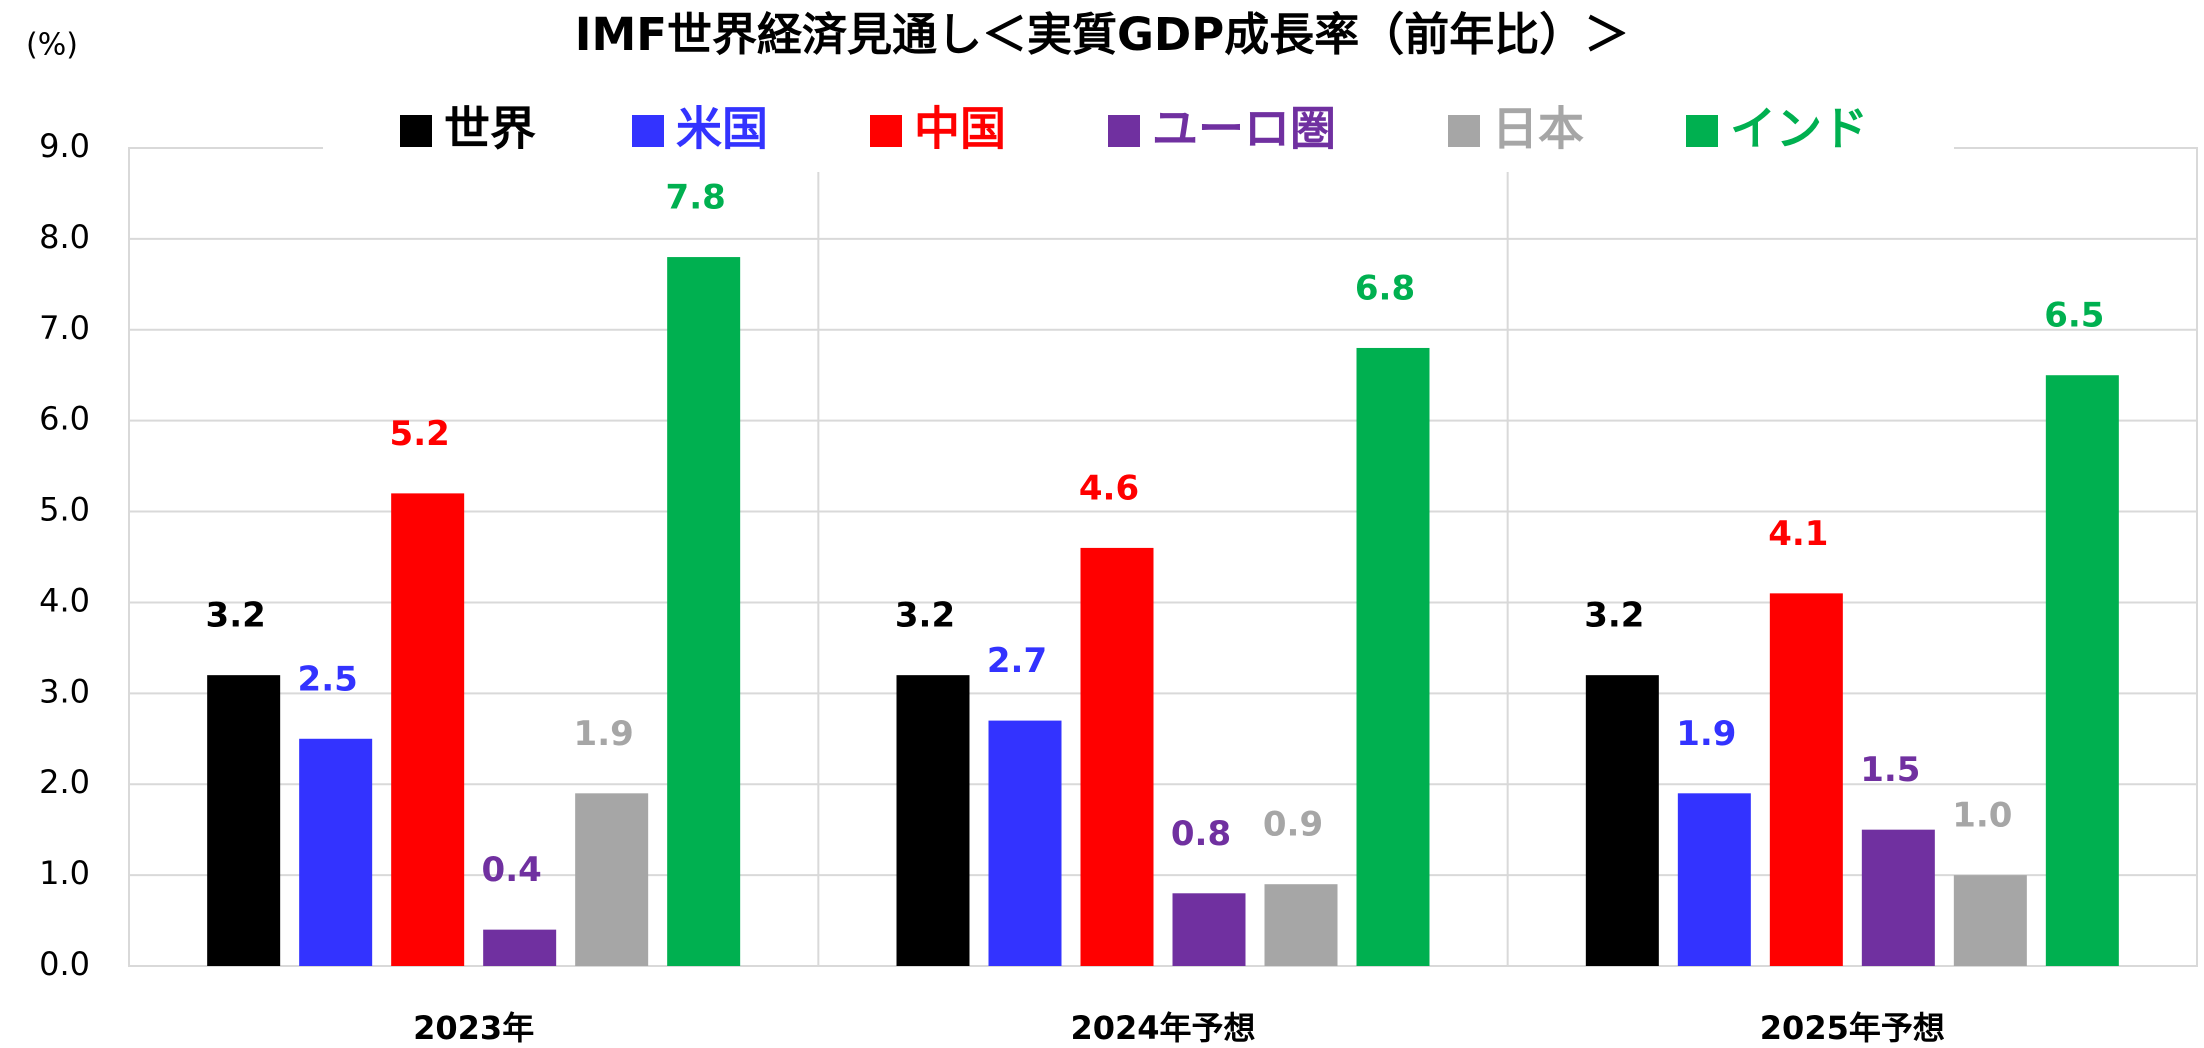 This screenshot has height=1048, width=2204. Describe the element at coordinates (2074, 316) in the screenshot. I see `data-label: 6.5` at that location.